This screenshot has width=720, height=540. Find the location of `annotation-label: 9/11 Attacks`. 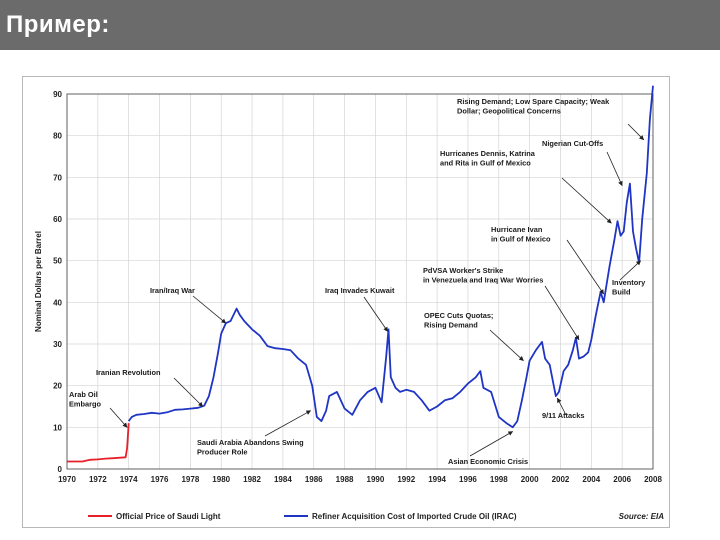

annotation-label: 9/11 Attacks is located at coordinates (563, 415).